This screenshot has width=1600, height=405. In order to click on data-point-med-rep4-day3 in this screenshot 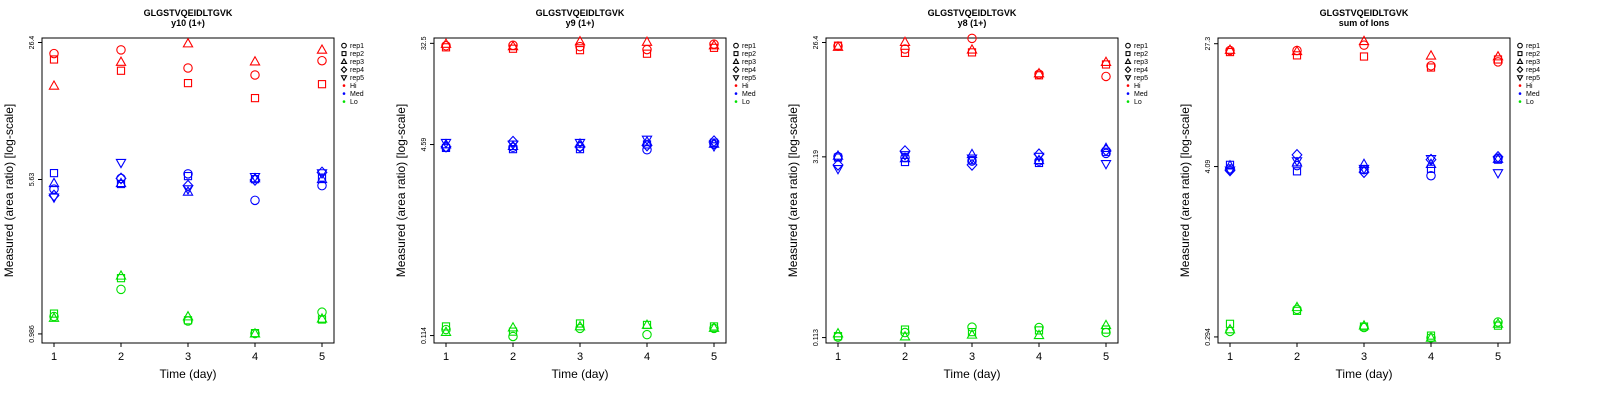, I will do `click(1364, 172)`.